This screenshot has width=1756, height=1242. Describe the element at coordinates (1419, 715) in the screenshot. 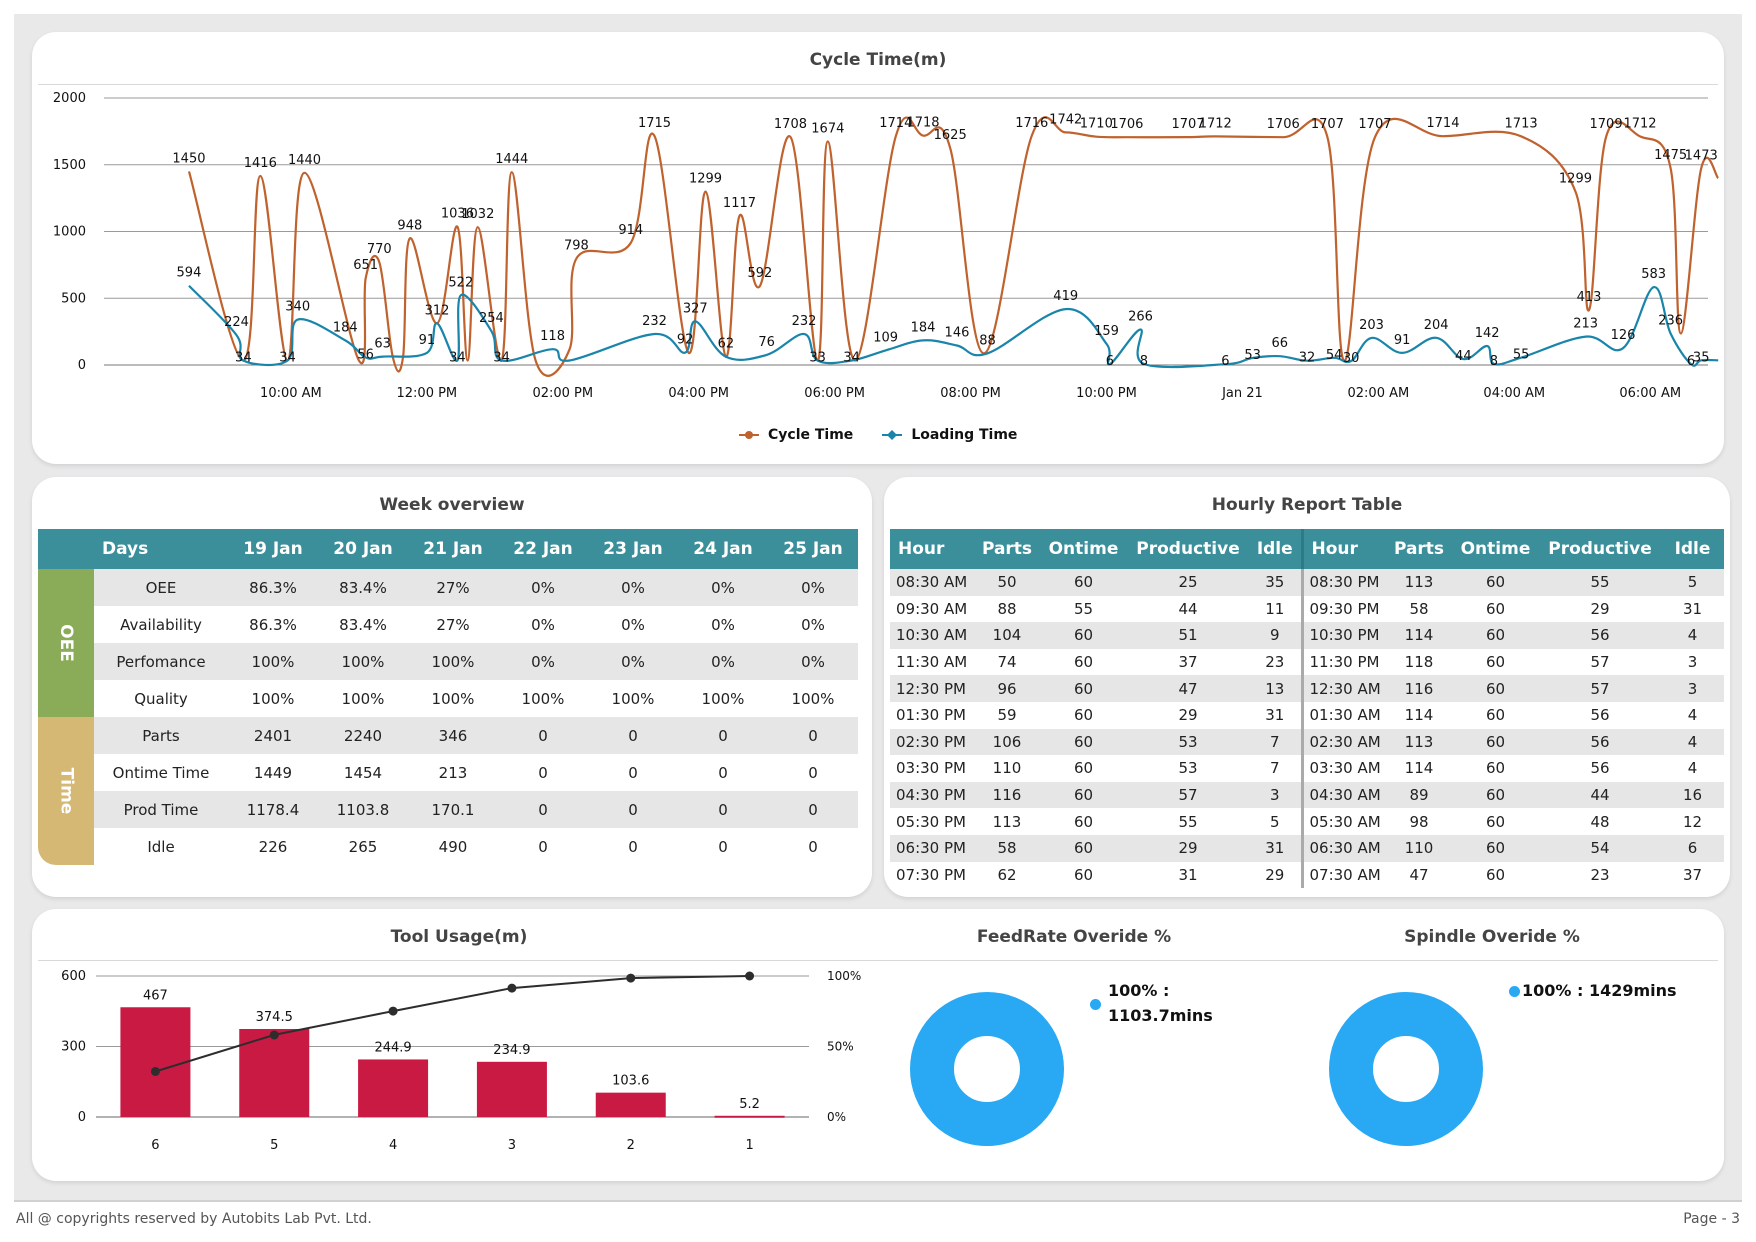

I see `hourly-cell: 114` at that location.